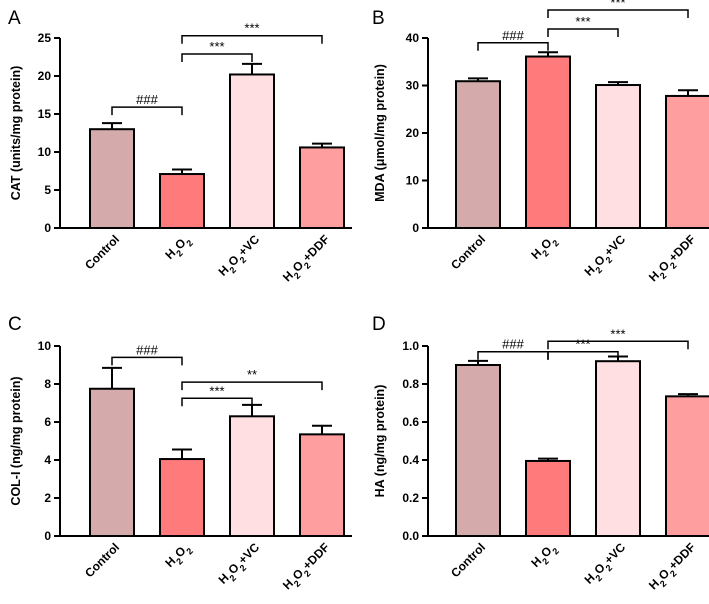 The image size is (709, 604). I want to click on y-tick-label: 4, so click(47, 460).